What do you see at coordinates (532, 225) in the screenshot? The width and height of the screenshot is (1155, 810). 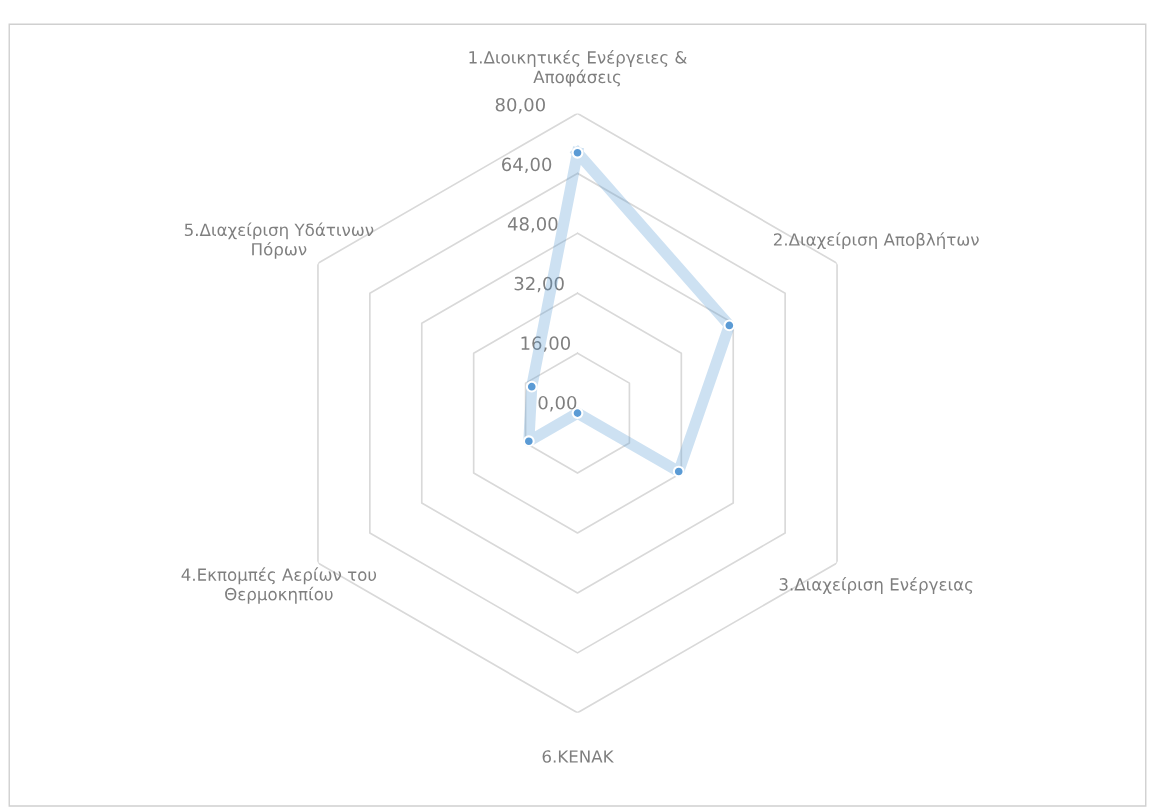 I see `y-tick-label: 48,00` at bounding box center [532, 225].